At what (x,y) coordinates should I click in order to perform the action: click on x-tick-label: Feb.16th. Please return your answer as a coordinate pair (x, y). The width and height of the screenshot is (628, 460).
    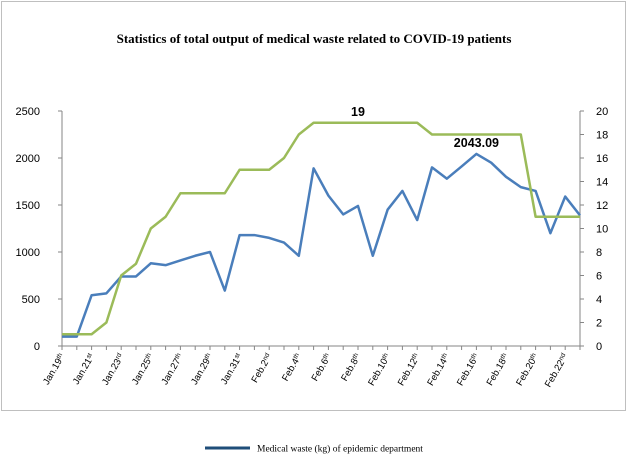
    Looking at the image, I should click on (468, 370).